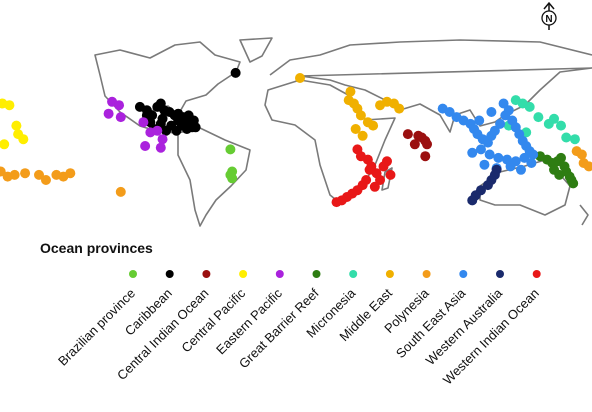 The image size is (592, 412). I want to click on compass: N, so click(549, 15).